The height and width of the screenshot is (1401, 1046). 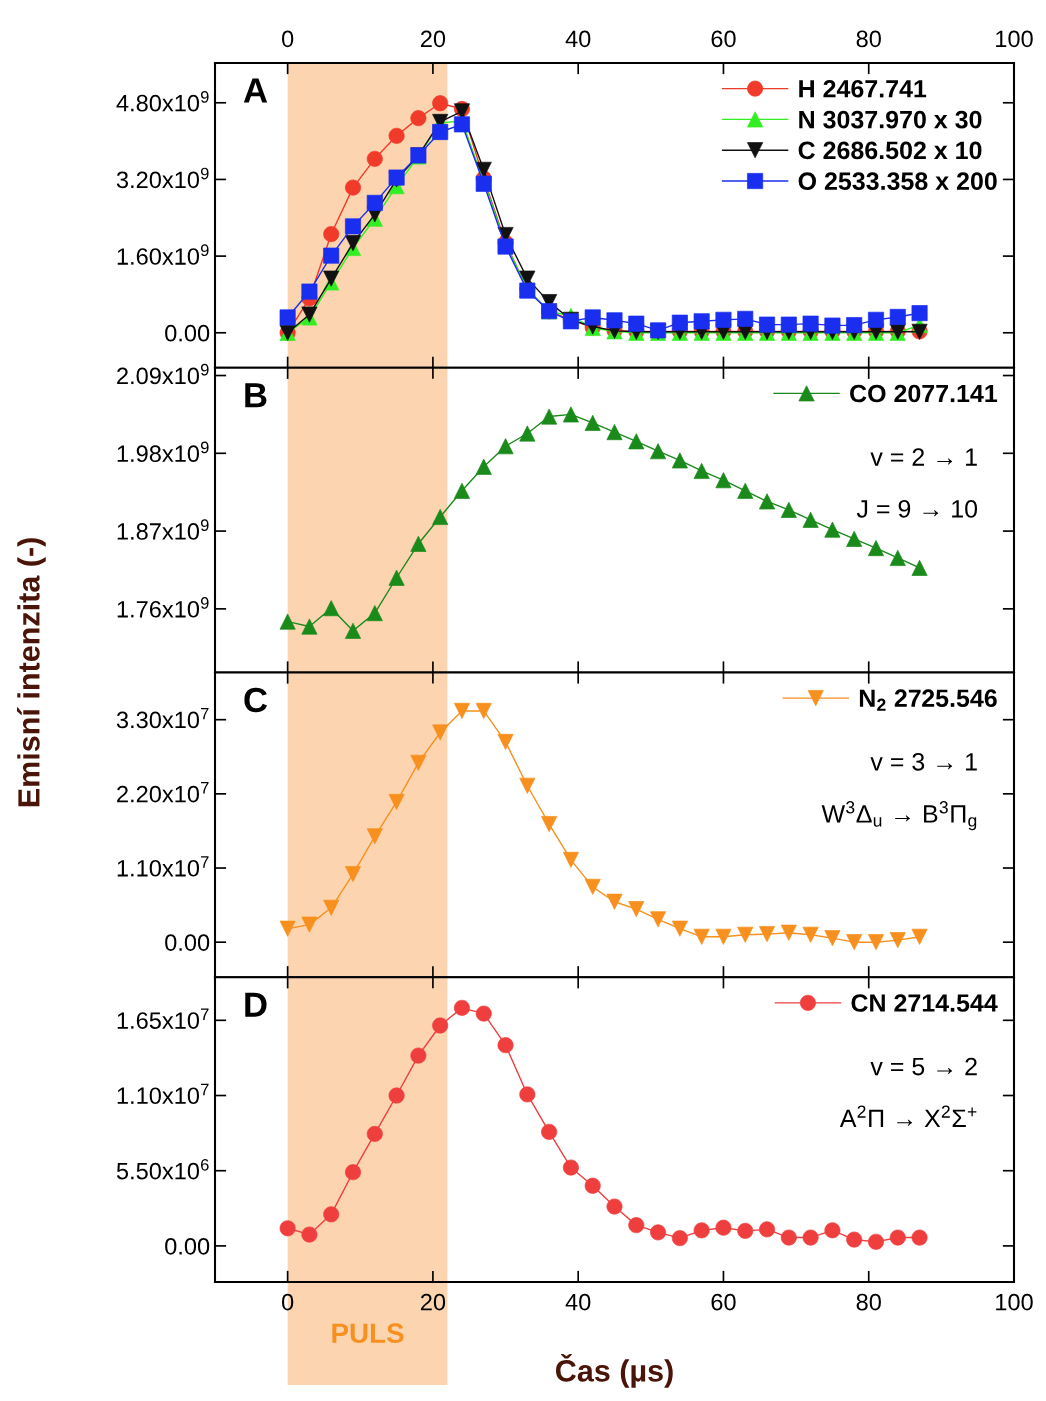 I want to click on chart-title: D, so click(x=256, y=1004).